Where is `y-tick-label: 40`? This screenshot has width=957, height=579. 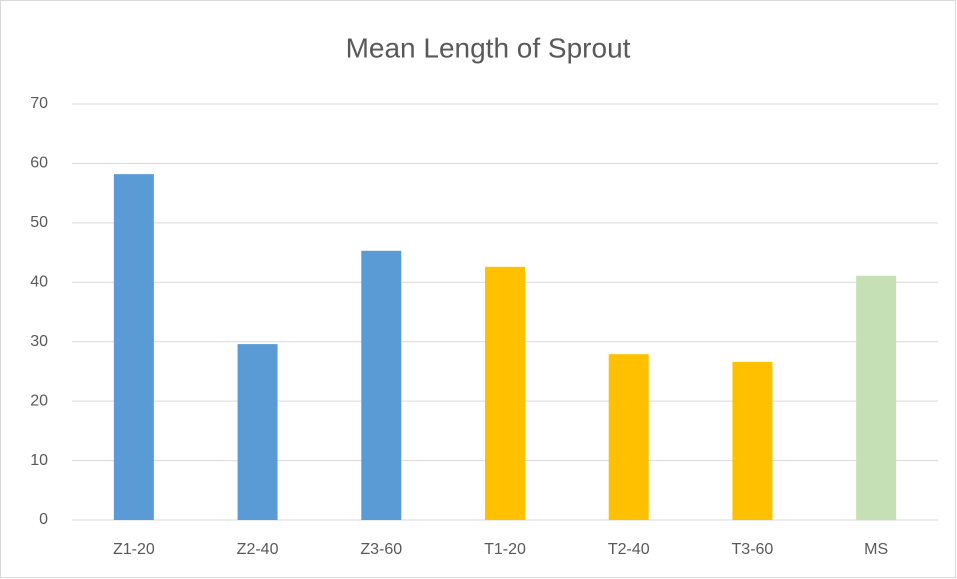
y-tick-label: 40 is located at coordinates (39, 282).